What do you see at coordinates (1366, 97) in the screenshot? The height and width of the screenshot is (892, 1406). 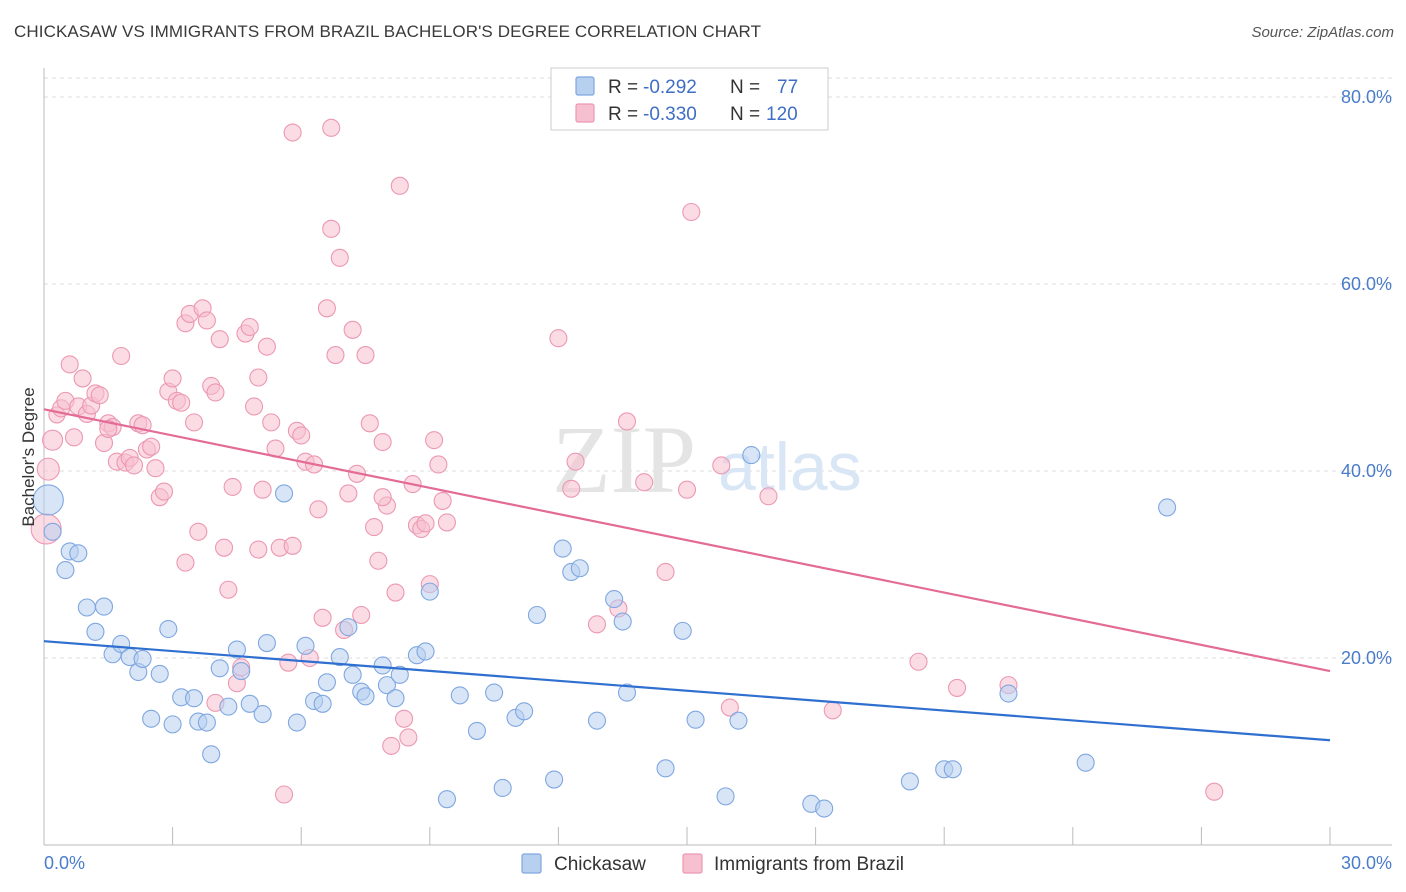 I see `y-tick-label: 80.0%` at bounding box center [1366, 97].